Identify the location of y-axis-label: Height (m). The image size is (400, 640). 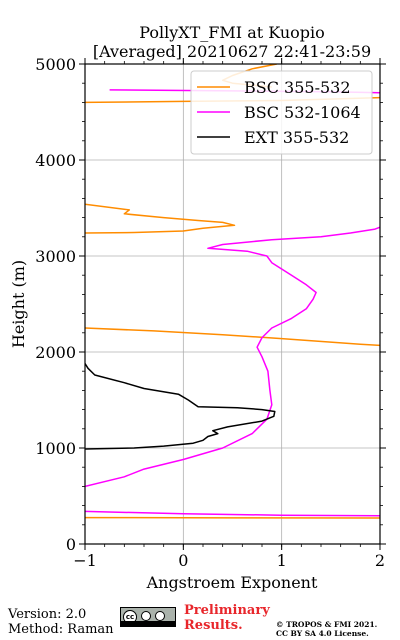
(18, 304).